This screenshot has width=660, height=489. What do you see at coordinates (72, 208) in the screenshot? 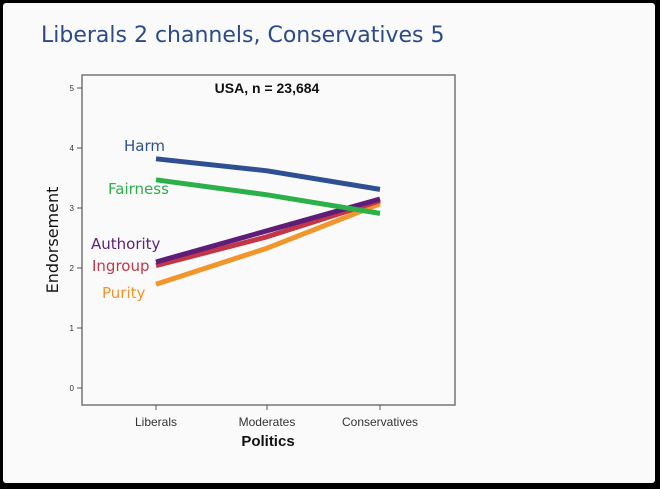
I see `y-tick-label: 3` at bounding box center [72, 208].